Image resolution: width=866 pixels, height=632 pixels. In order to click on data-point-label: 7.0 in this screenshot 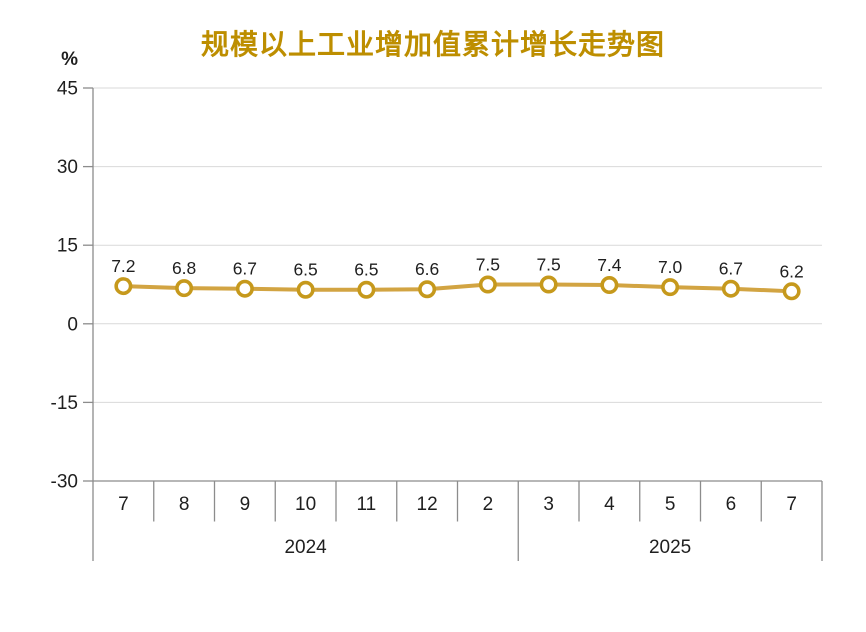, I will do `click(670, 267)`.